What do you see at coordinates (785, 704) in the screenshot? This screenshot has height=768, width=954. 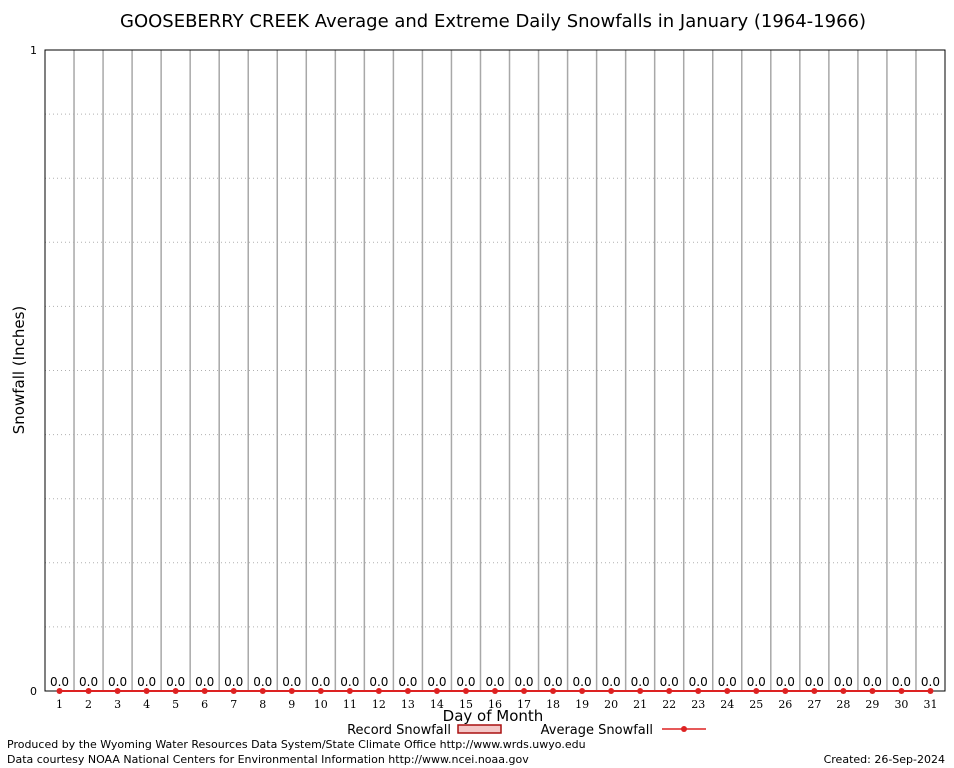 I see `x-tick-label: 26` at bounding box center [785, 704].